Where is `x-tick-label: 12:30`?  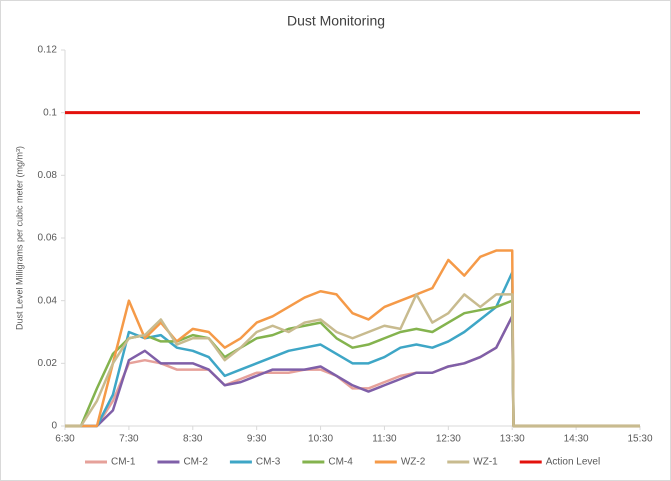 x-tick-label: 12:30 is located at coordinates (448, 439).